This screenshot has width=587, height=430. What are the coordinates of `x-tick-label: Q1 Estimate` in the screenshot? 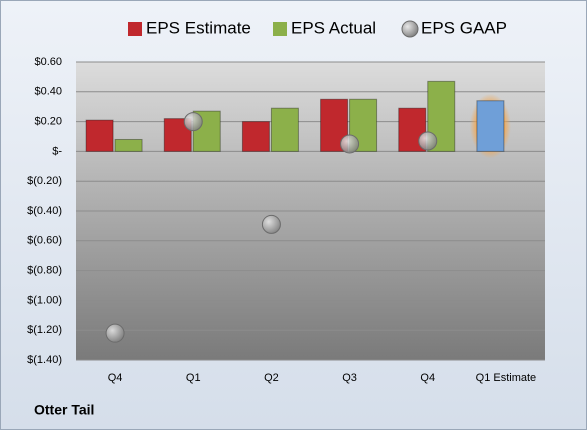 It's located at (506, 378).